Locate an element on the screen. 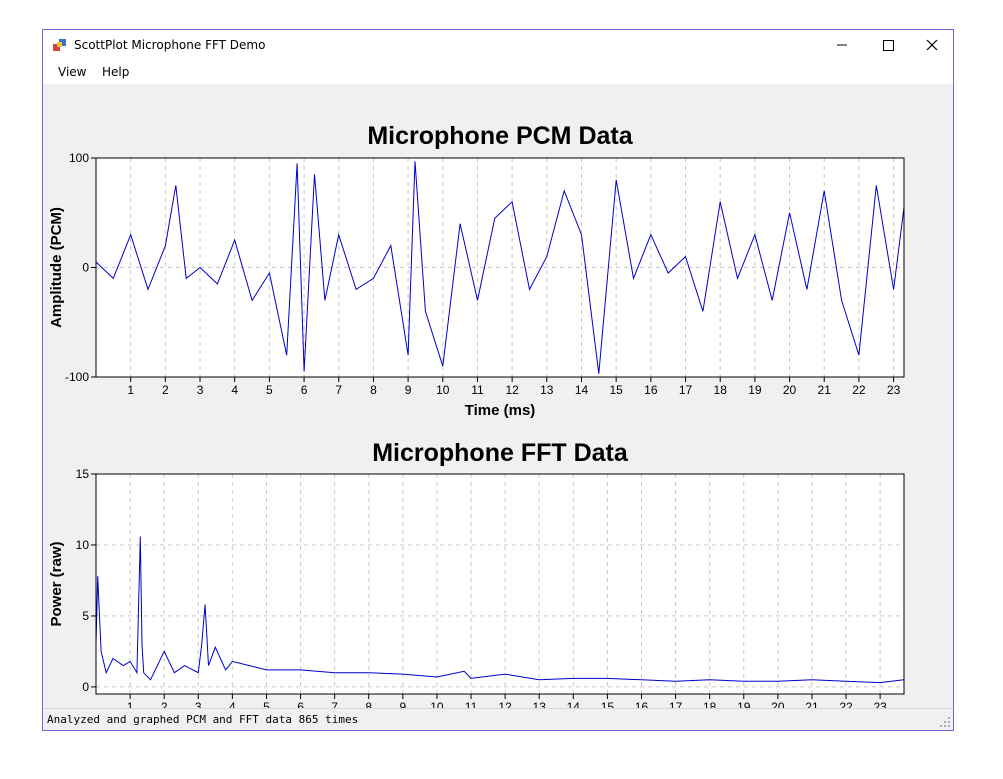 This screenshot has height=779, width=1003. x-axis-label: Time (ms) is located at coordinates (500, 410).